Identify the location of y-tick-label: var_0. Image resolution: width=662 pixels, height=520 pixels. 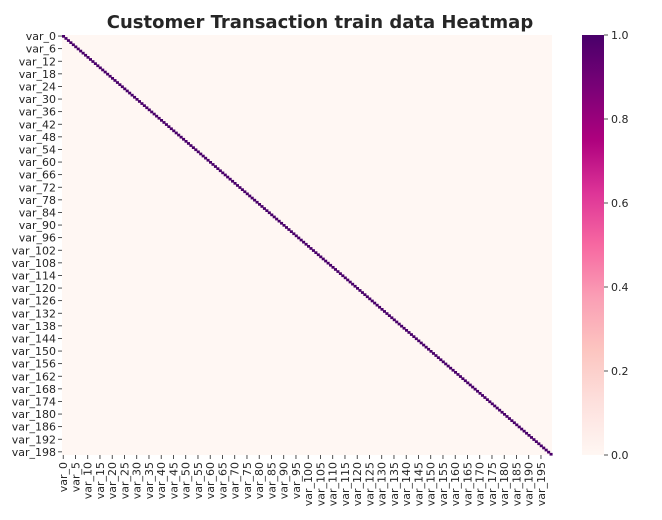
(41, 36).